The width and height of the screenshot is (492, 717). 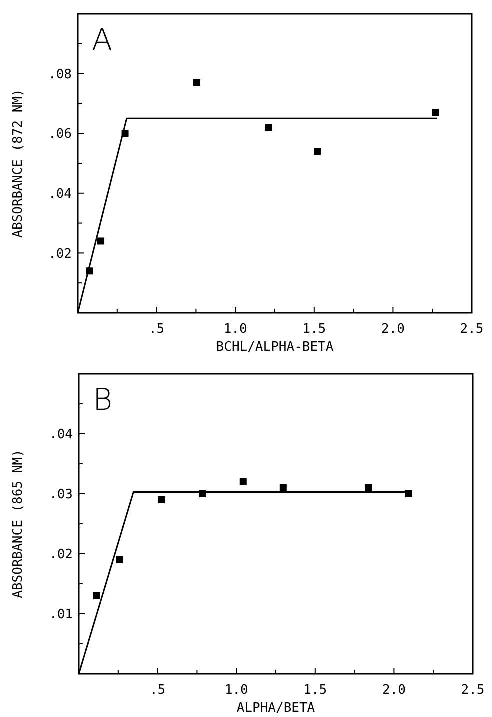 What do you see at coordinates (275, 347) in the screenshot?
I see `x-axis-title: BCHL/ALPHA-BETA` at bounding box center [275, 347].